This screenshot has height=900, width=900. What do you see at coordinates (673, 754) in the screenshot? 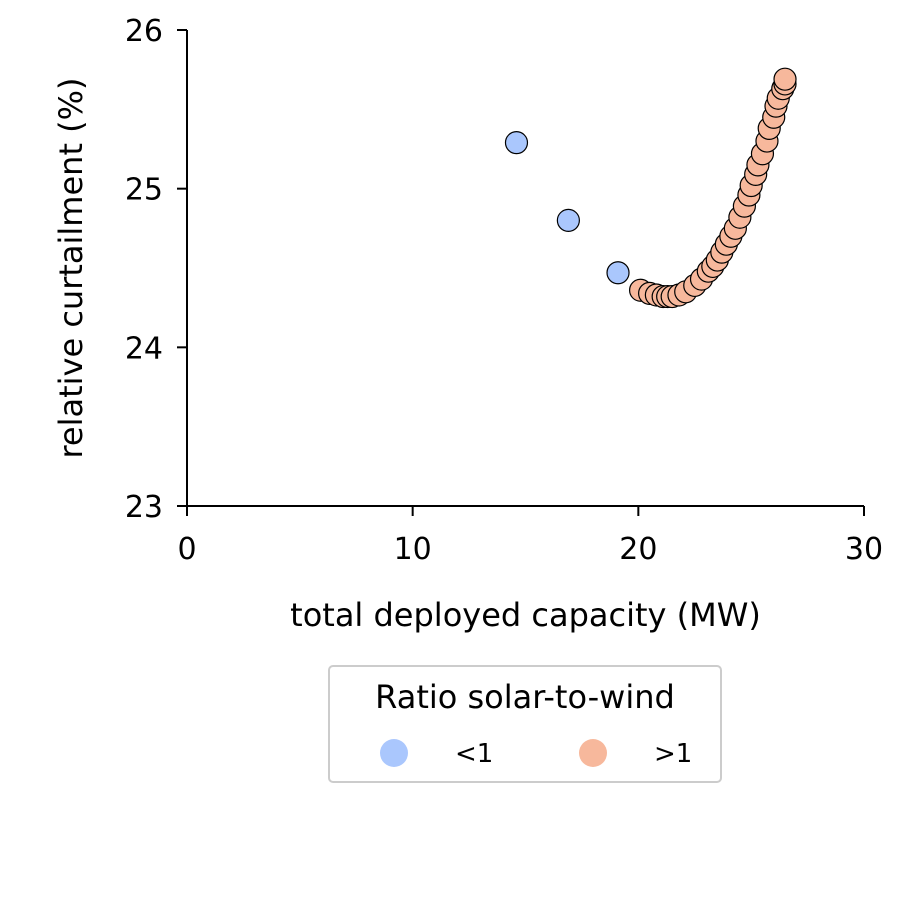
I see `legend-label-gt1: >1` at bounding box center [673, 754].